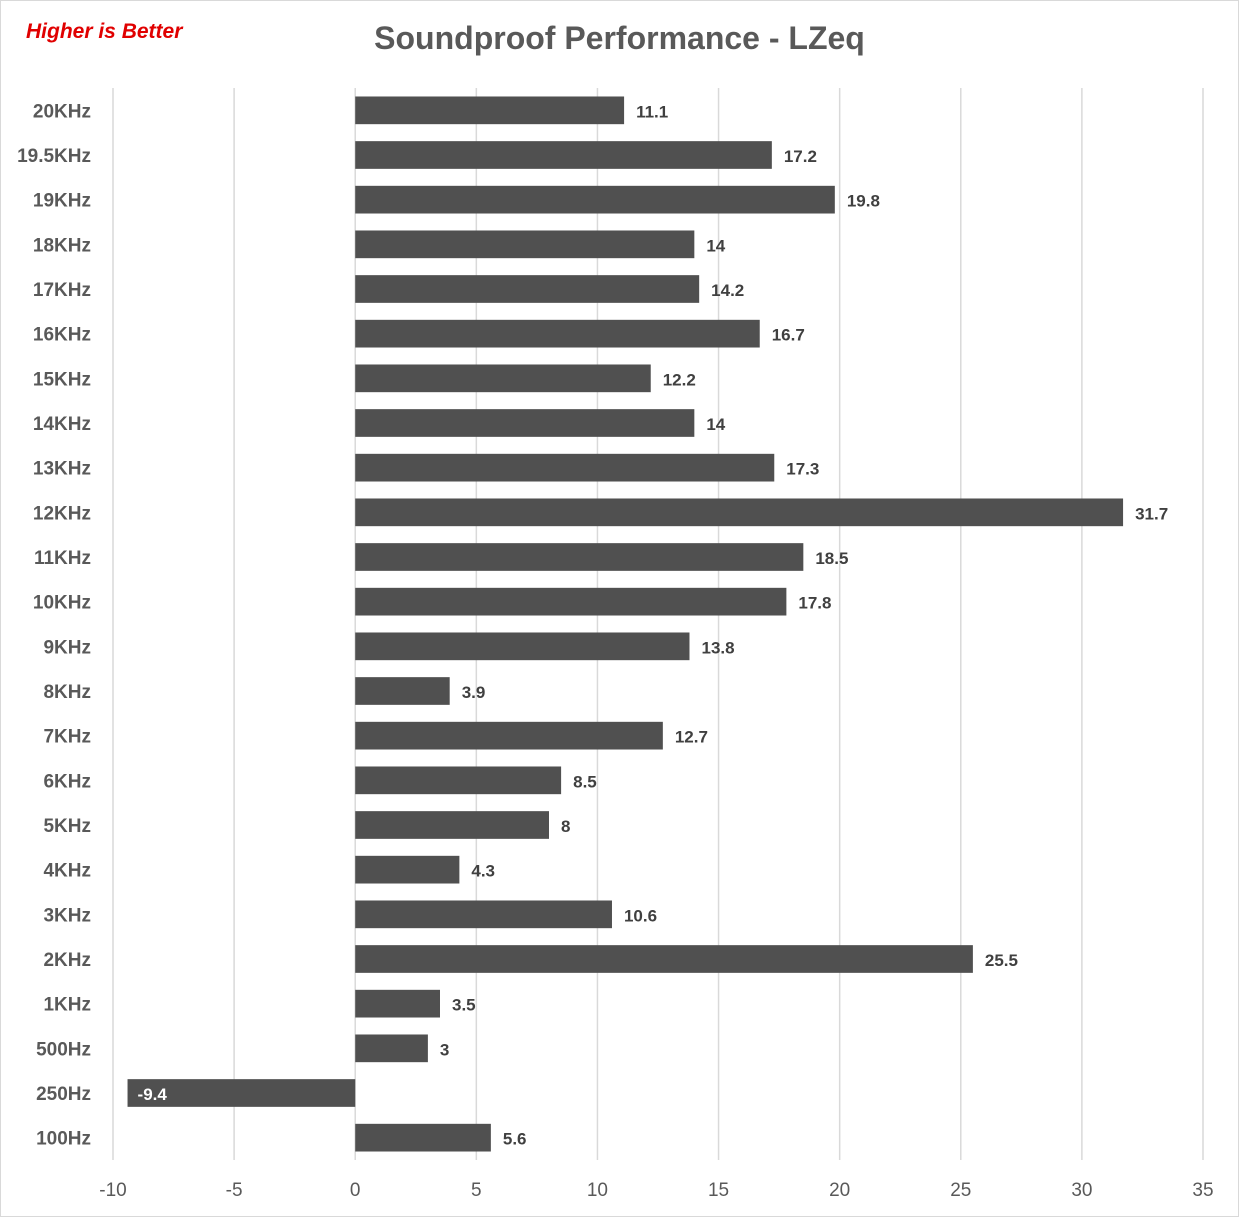 The image size is (1239, 1217). I want to click on data-label: 8, so click(565, 826).